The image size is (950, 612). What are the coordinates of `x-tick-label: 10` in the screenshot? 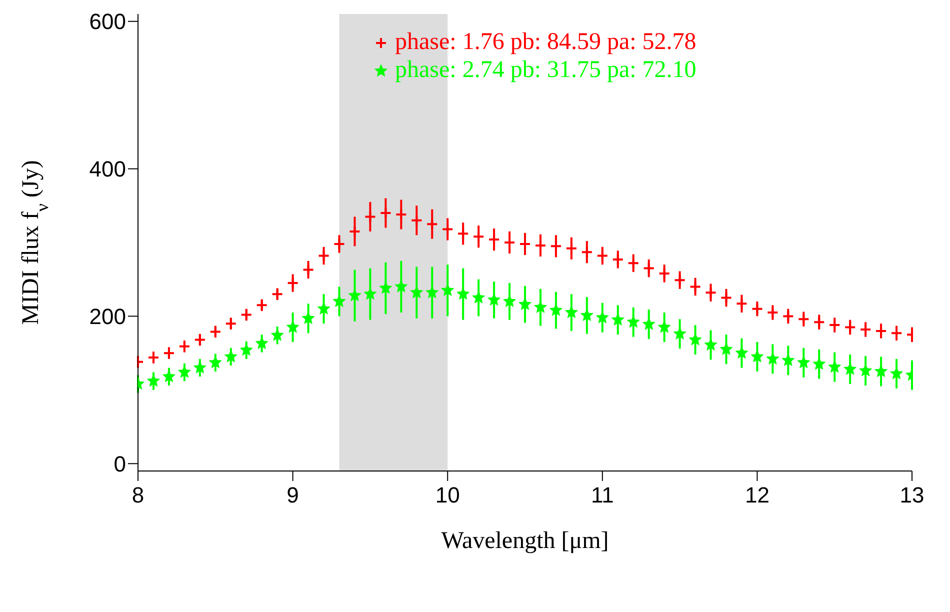 It's located at (447, 495).